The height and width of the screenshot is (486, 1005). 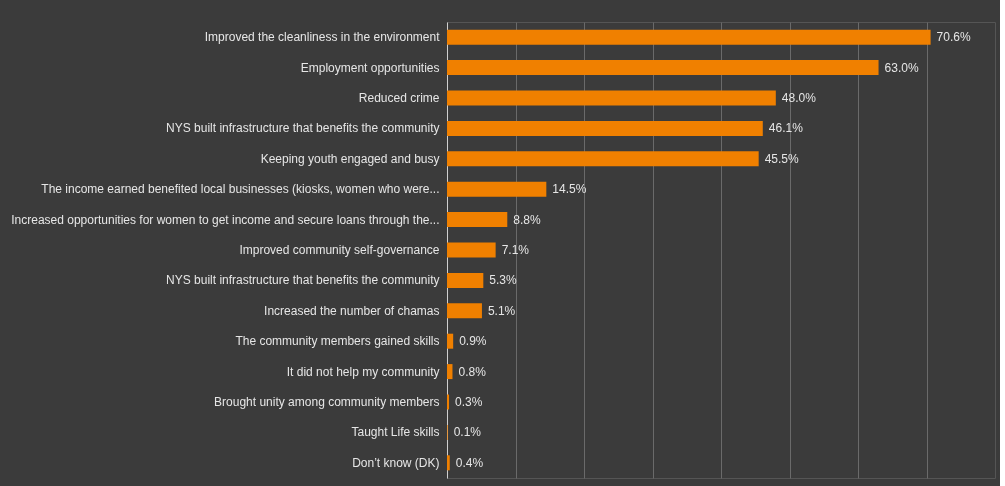 What do you see at coordinates (515, 250) in the screenshot?
I see `data-label: 7.1%` at bounding box center [515, 250].